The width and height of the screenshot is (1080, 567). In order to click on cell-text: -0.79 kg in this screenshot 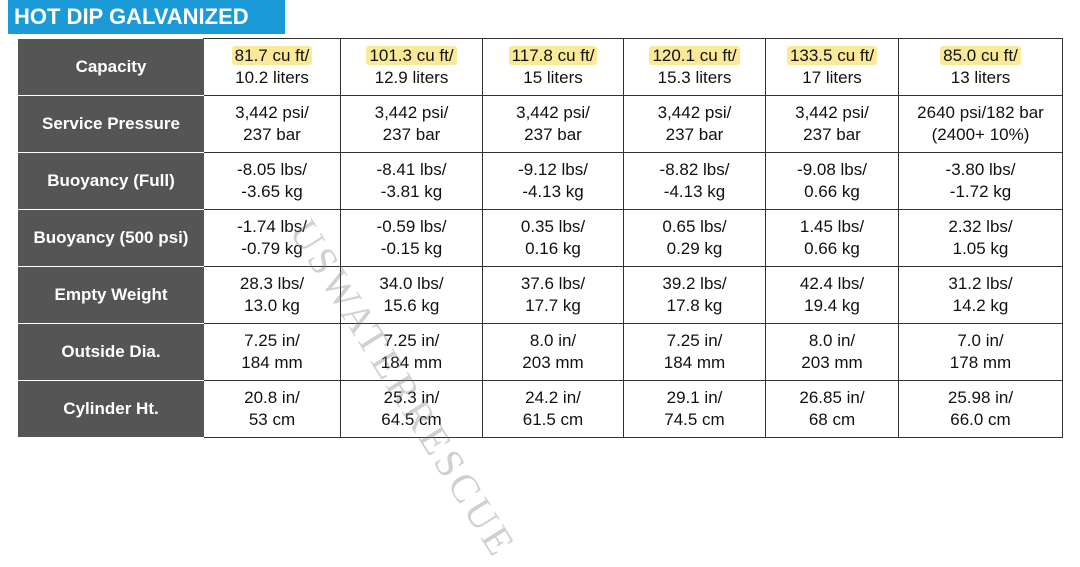, I will do `click(272, 248)`.